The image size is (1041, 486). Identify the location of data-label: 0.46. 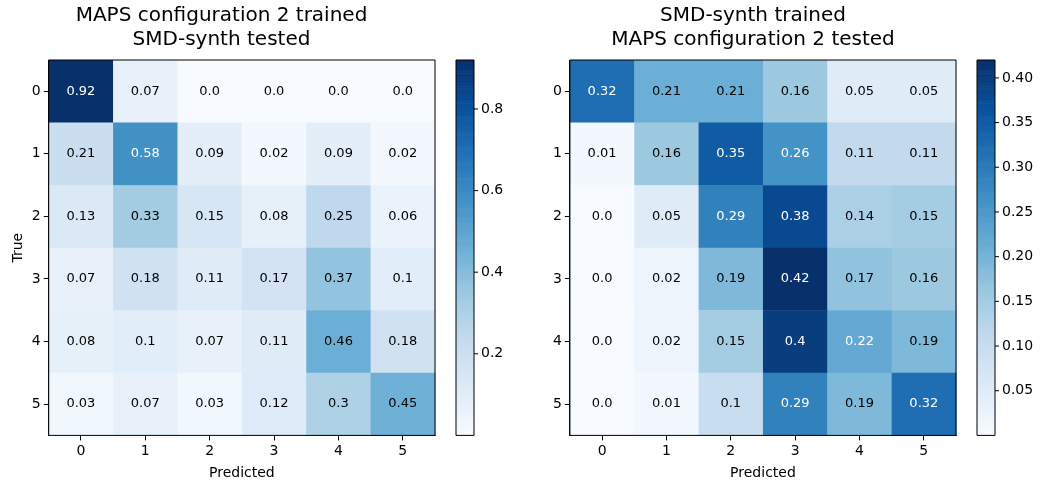
(338, 340).